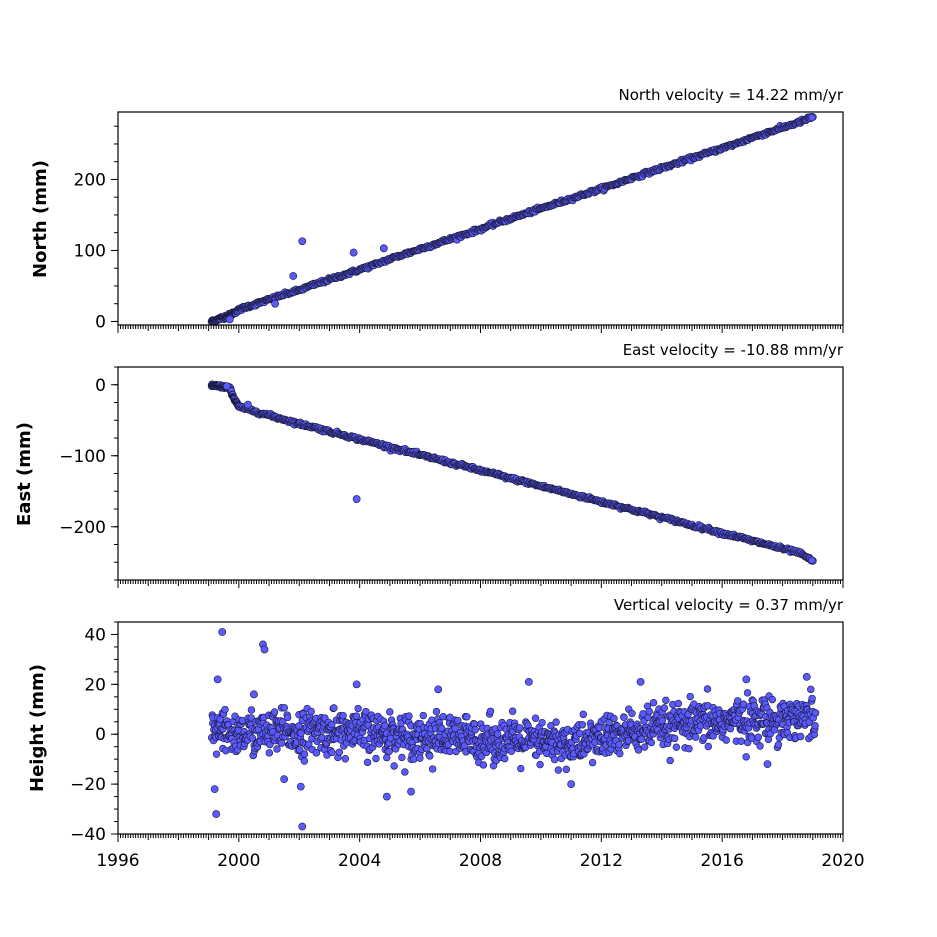 This screenshot has height=937, width=937. Describe the element at coordinates (733, 350) in the screenshot. I see `east-velocity-title: East velocity = -10.88 mm/yr` at that location.